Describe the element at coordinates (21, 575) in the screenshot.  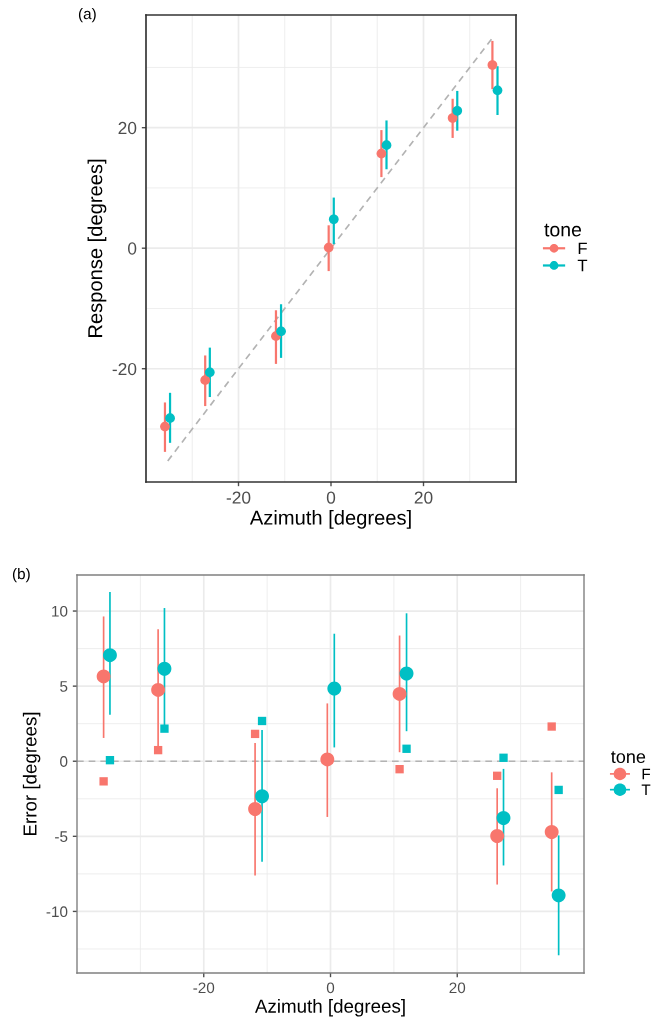
I see `text: (b)` at that location.